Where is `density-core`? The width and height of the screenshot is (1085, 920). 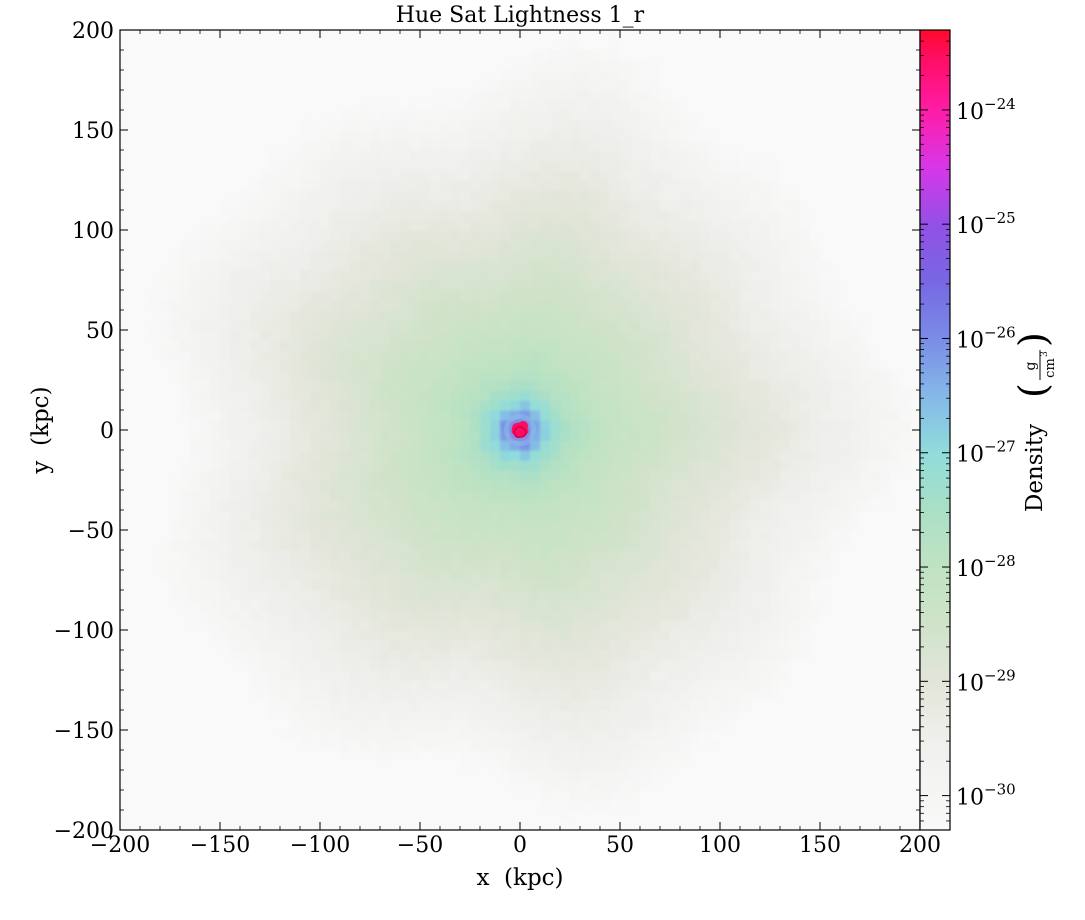 density-core is located at coordinates (520, 430).